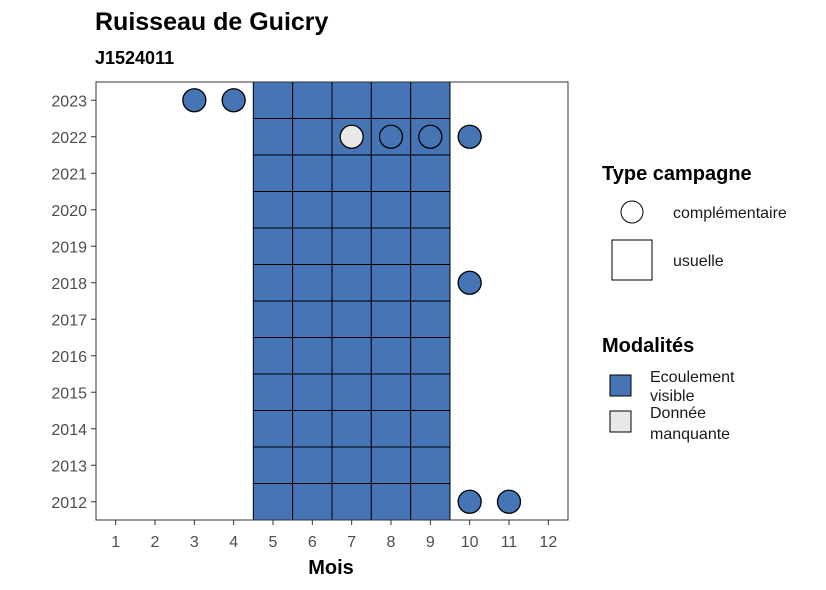 The width and height of the screenshot is (826, 590). Describe the element at coordinates (509, 542) in the screenshot. I see `x-tick-label-11: 11` at that location.